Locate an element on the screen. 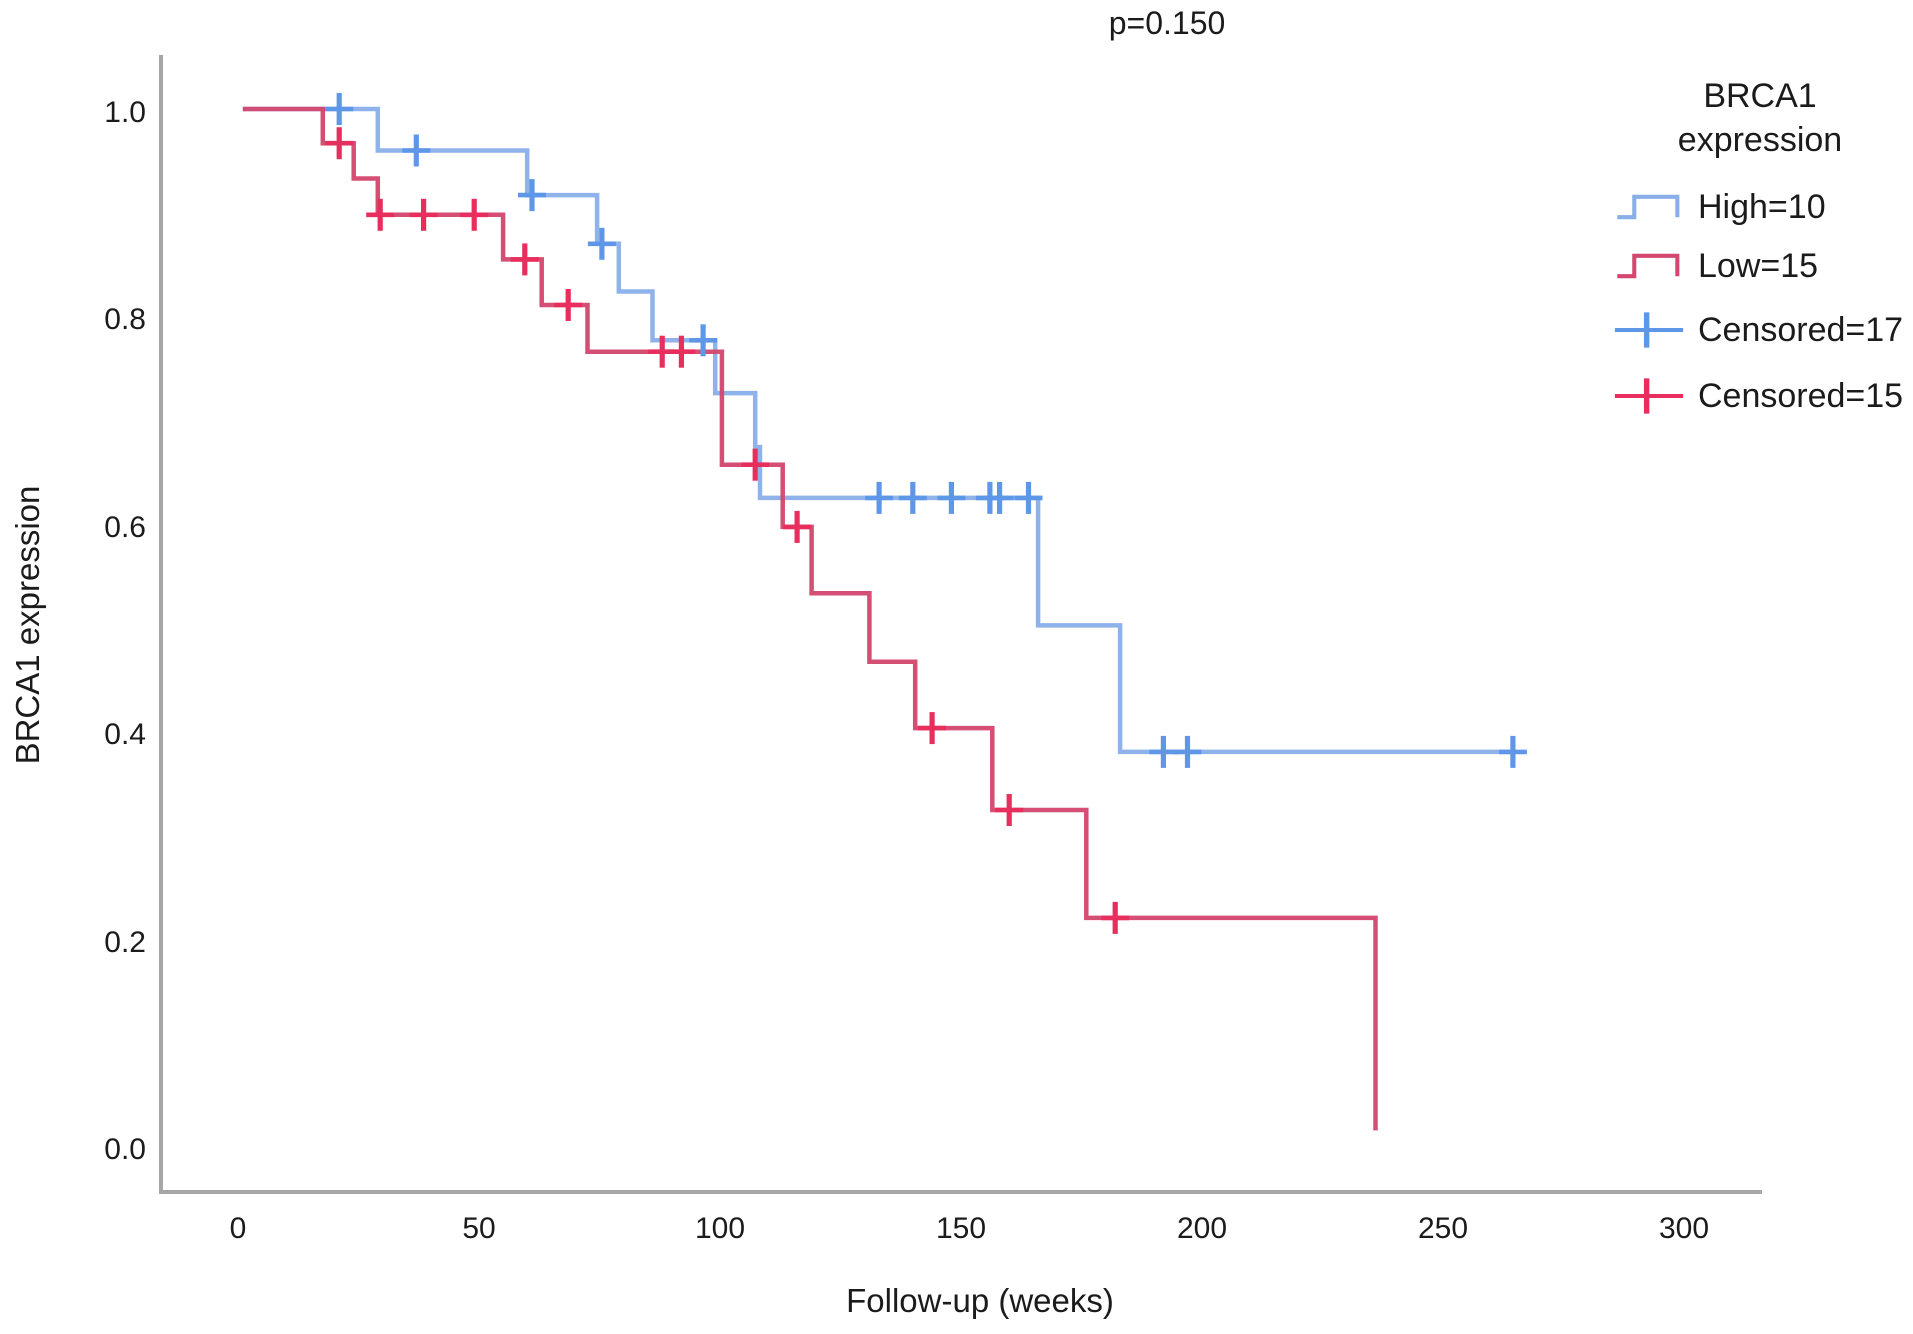 The width and height of the screenshot is (1913, 1334). y-tick-label-0.4: 0.4 is located at coordinates (125, 735).